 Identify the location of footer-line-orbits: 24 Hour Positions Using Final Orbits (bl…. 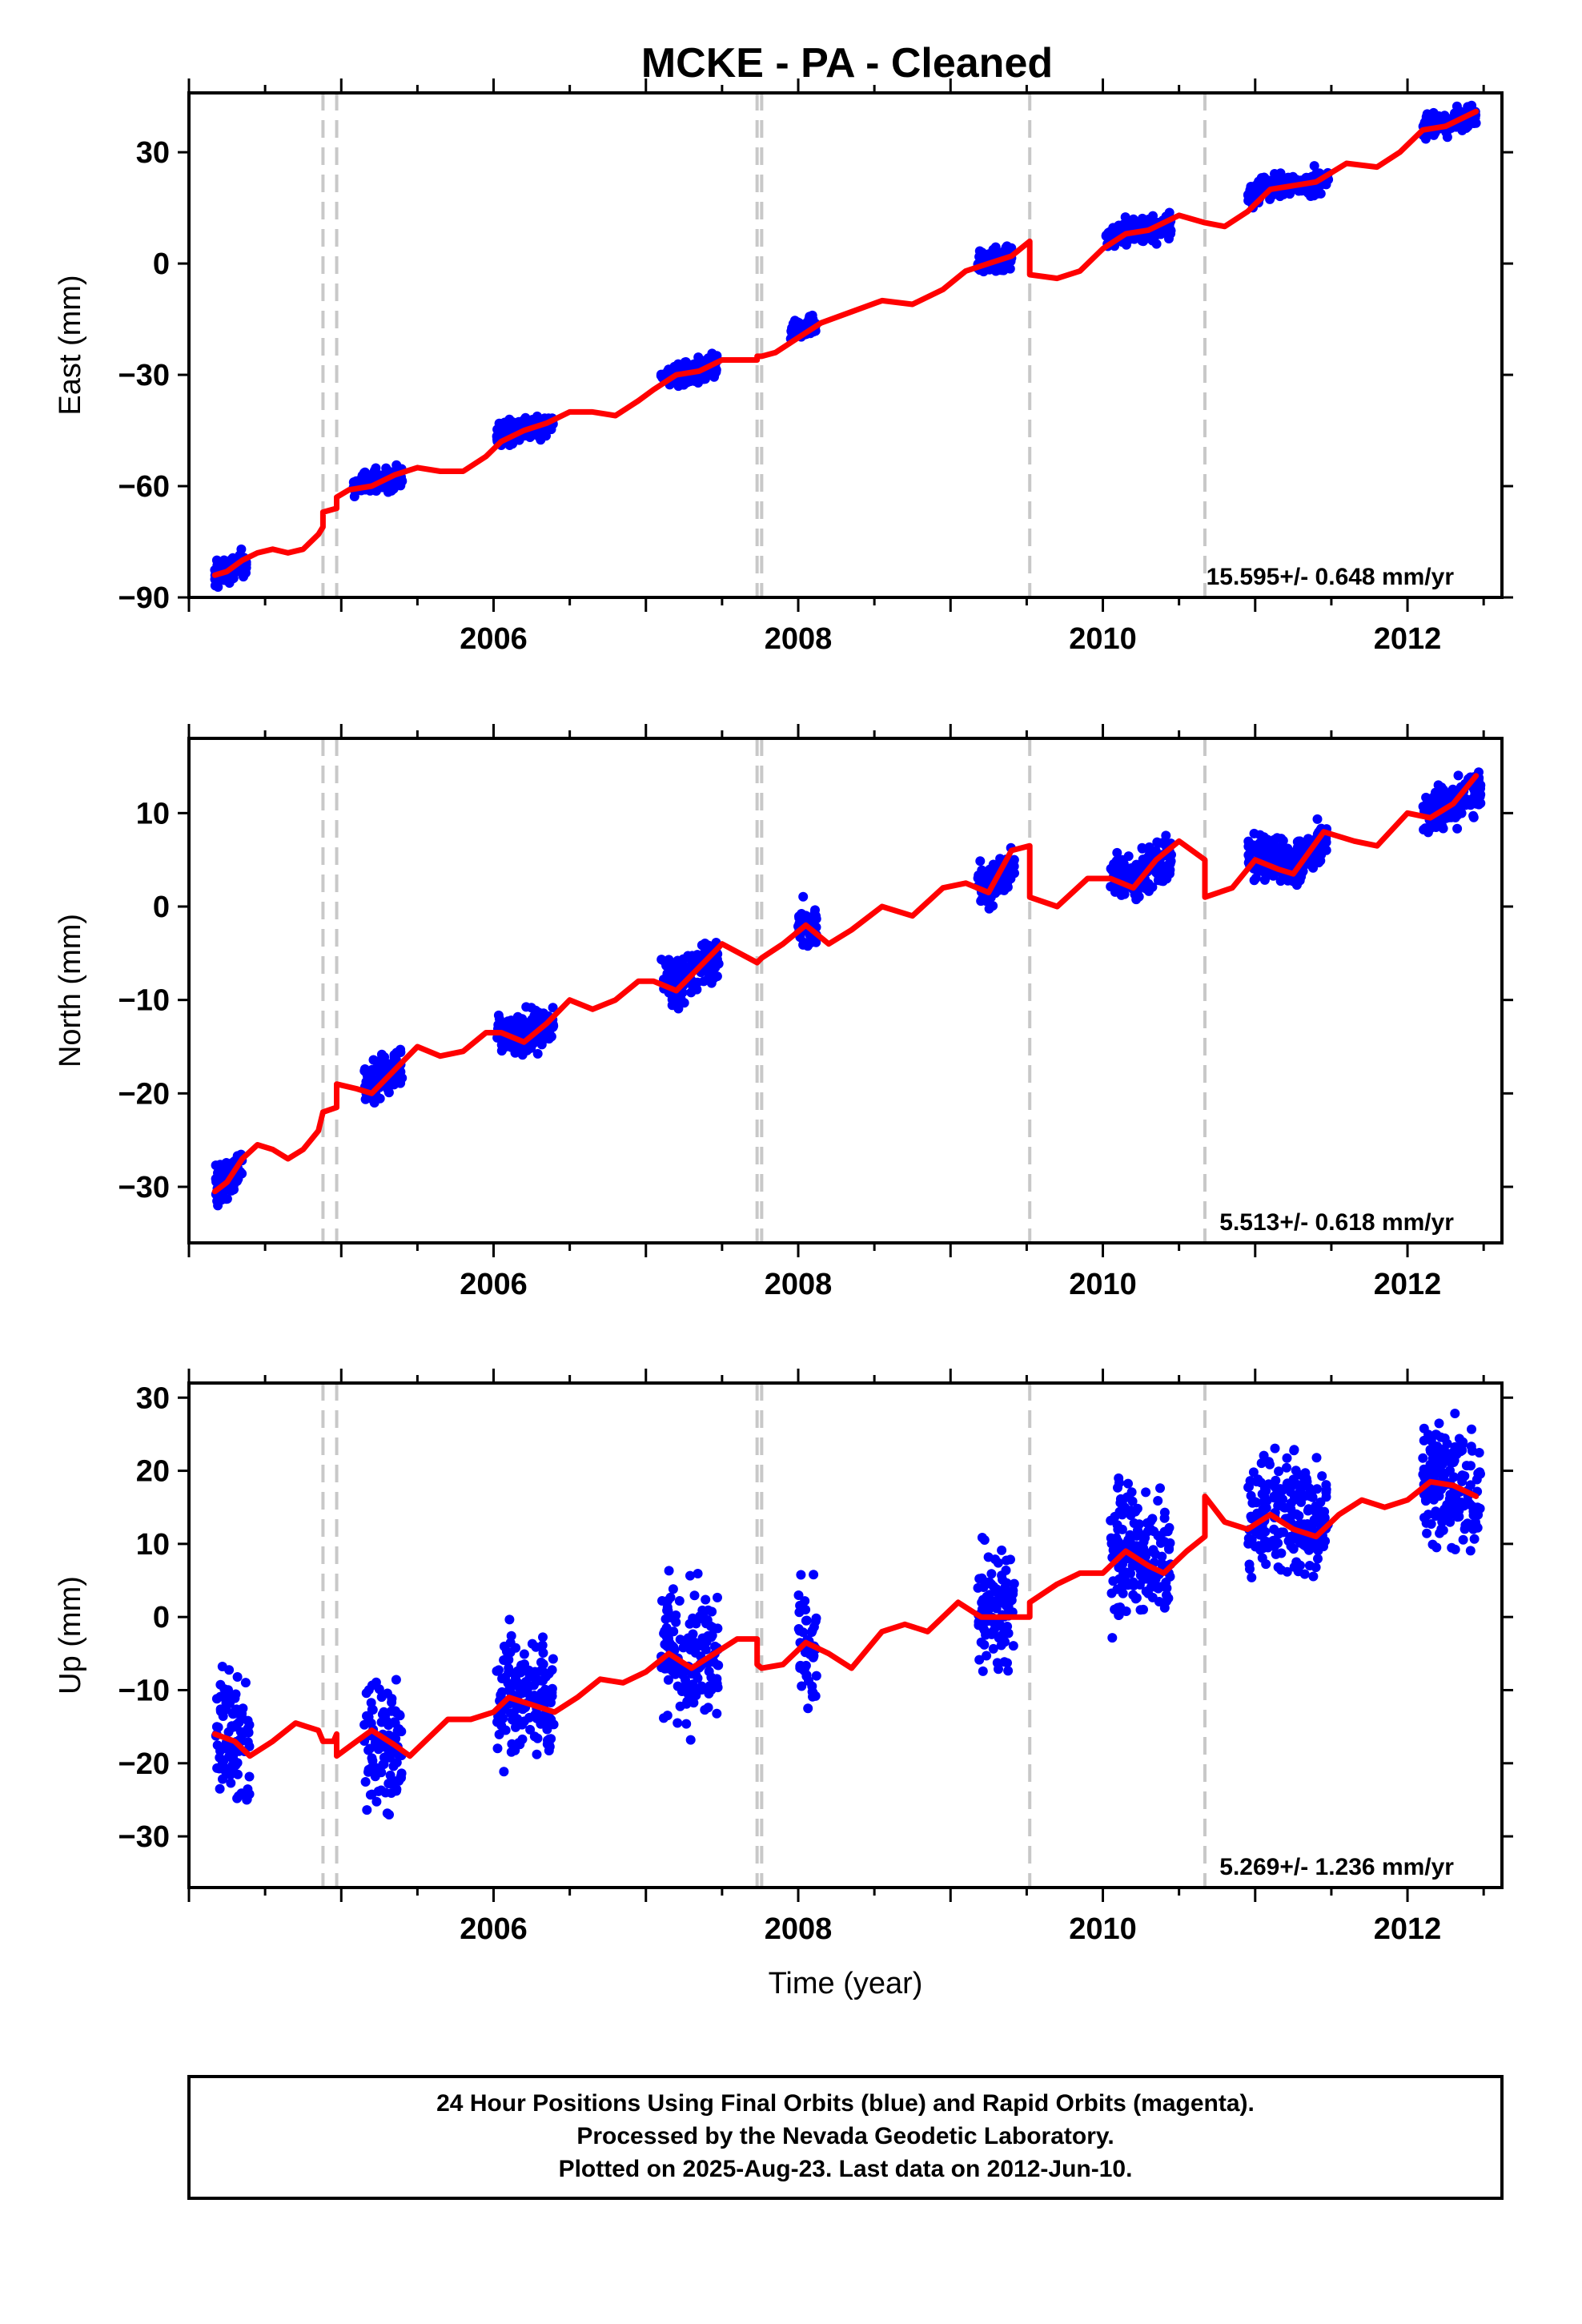
(846, 2103).